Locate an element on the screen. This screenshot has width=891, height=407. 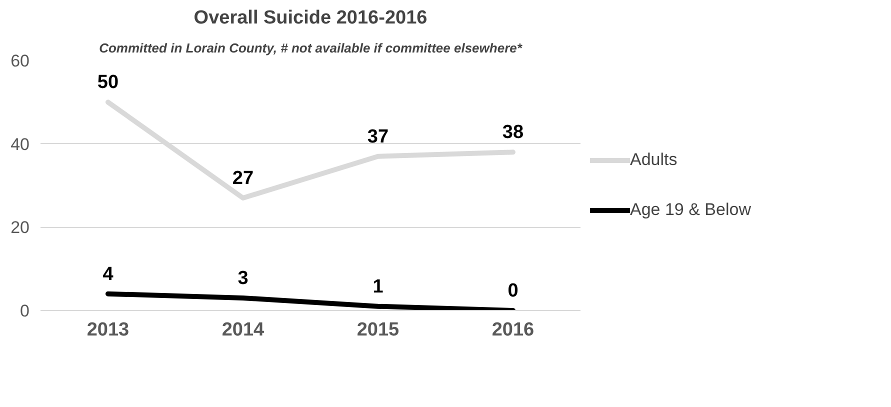
chart-subtitle: Committed in Lorain County, # not available if committee elsewhere* is located at coordinates (311, 48).